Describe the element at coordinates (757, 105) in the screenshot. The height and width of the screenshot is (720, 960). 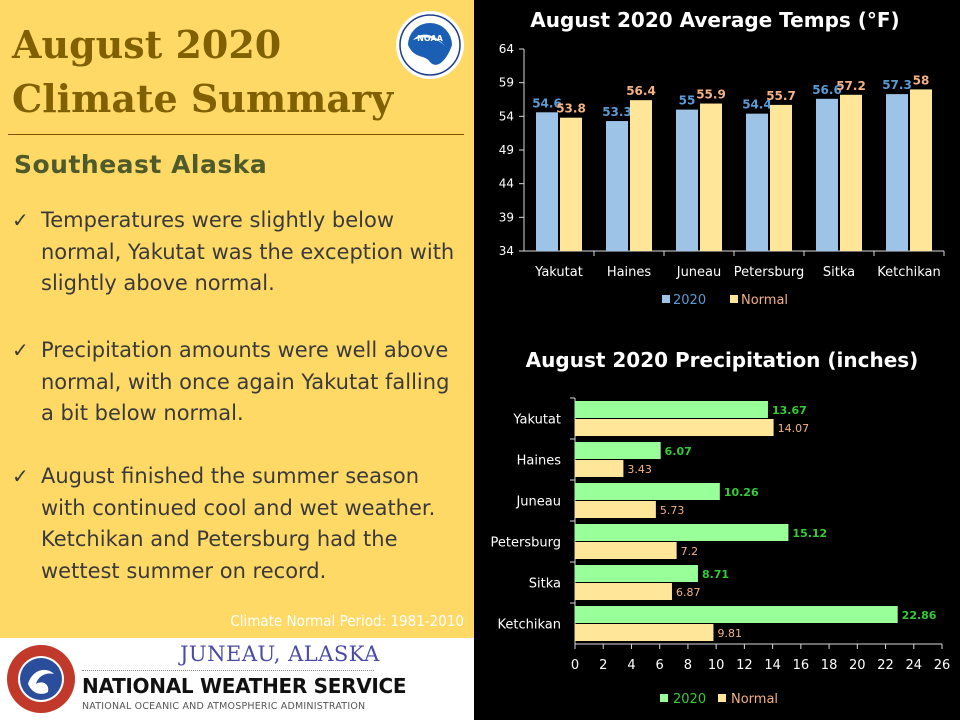
I see `temp-data-label: 54.4` at that location.